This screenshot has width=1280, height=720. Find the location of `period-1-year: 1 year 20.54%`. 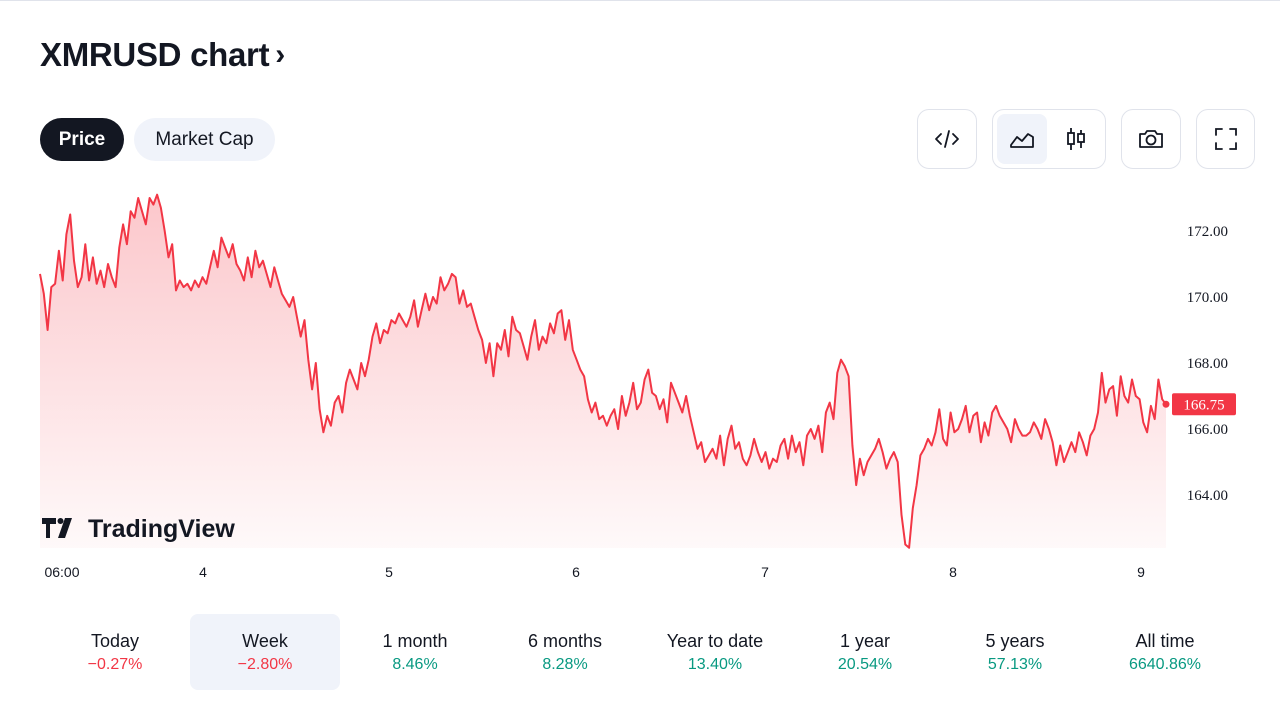

period-1-year: 1 year 20.54% is located at coordinates (865, 652).